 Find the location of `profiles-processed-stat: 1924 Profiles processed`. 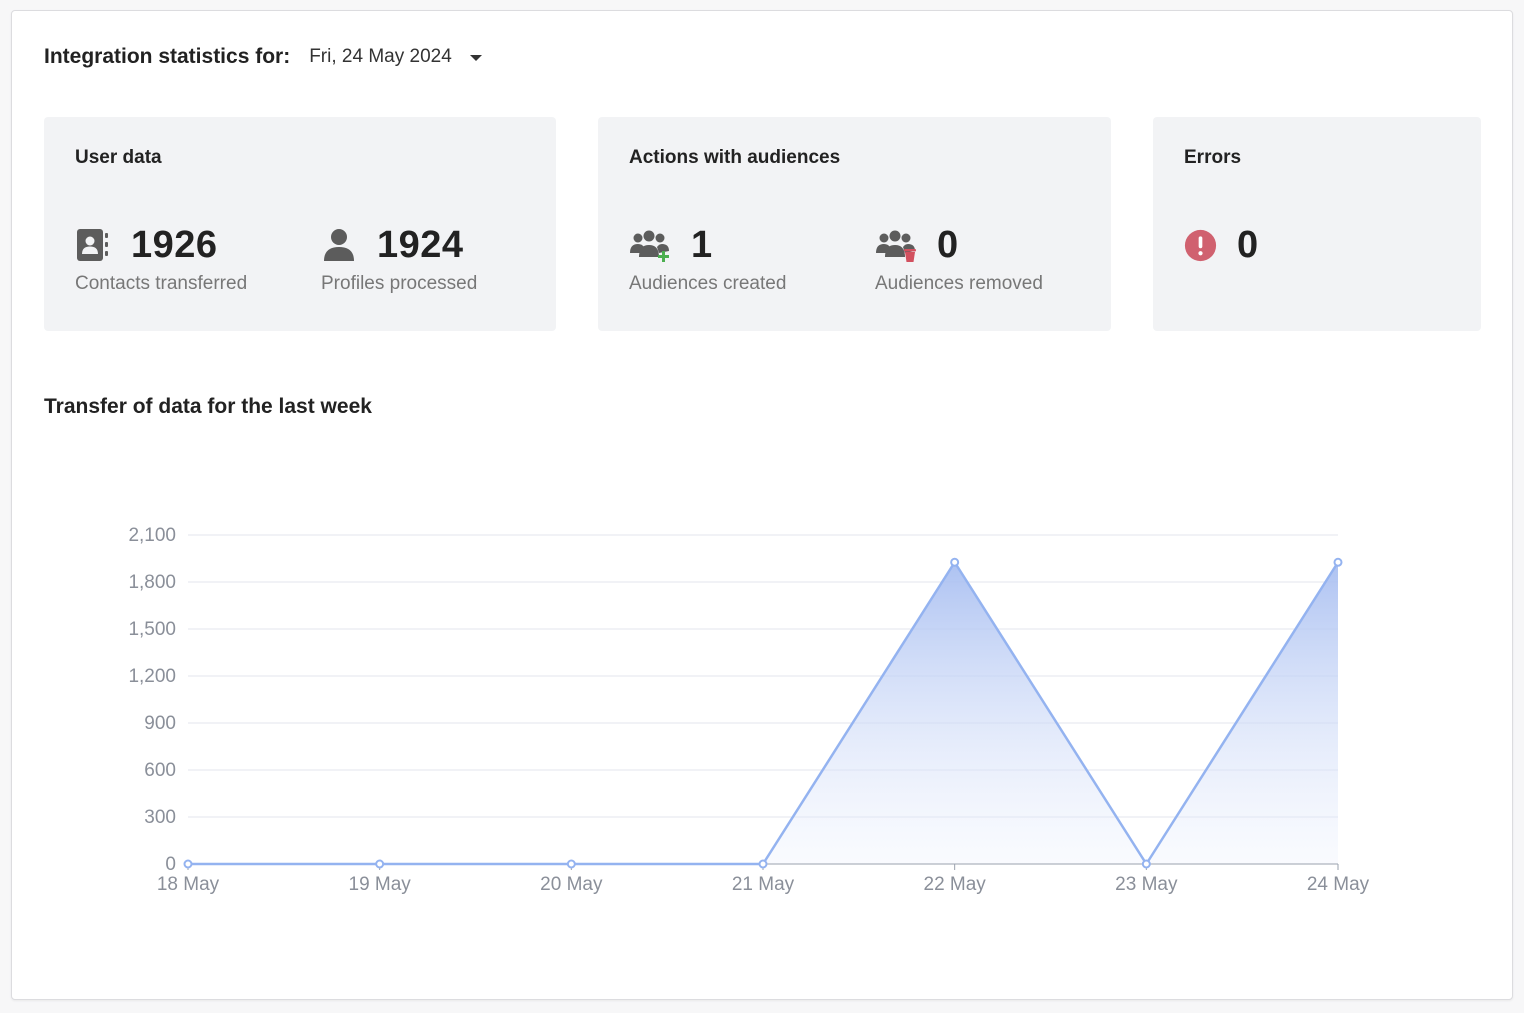

profiles-processed-stat: 1924 Profiles processed is located at coordinates (399, 259).